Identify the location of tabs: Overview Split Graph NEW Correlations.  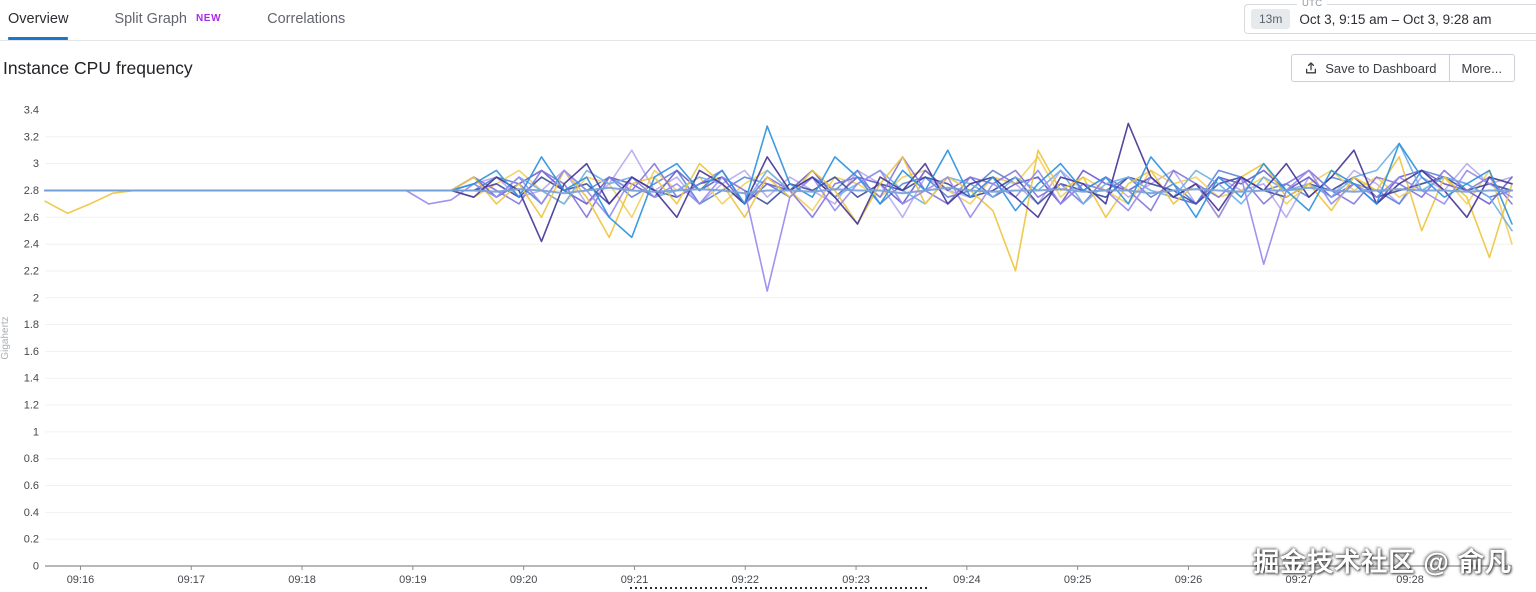
(195, 20).